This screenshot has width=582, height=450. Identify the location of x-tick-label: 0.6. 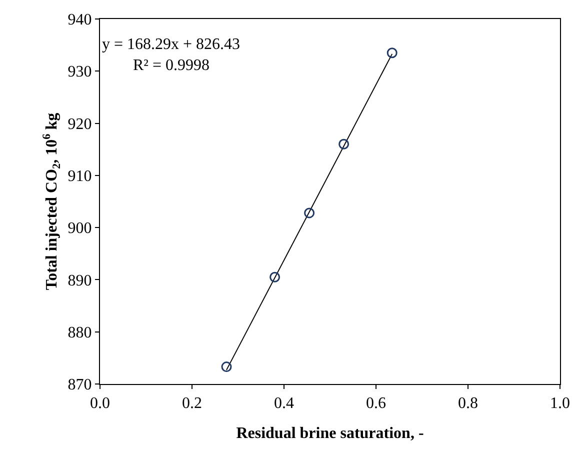
(376, 403).